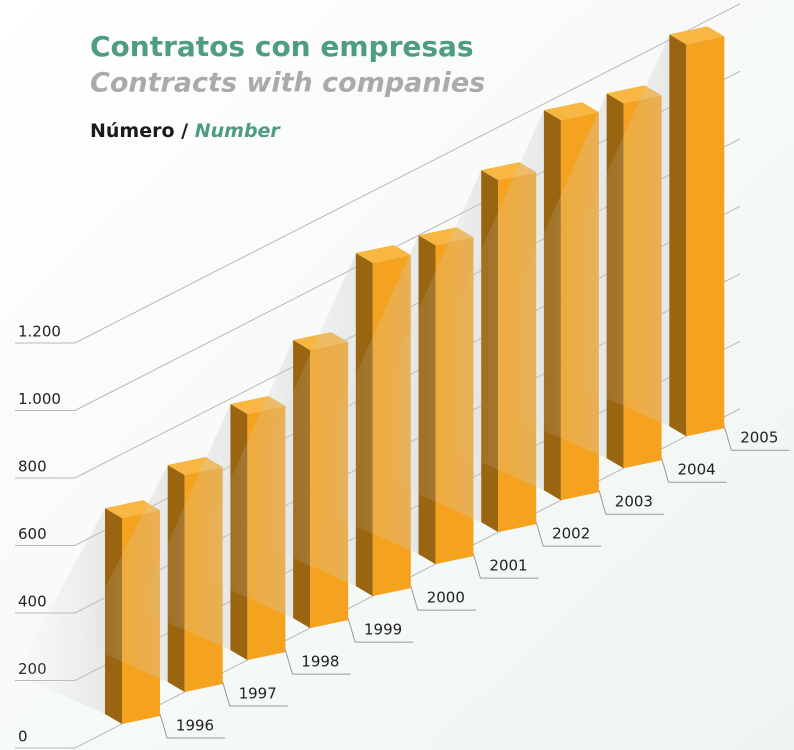 The height and width of the screenshot is (750, 794). What do you see at coordinates (139, 131) in the screenshot?
I see `axis-label-es: Número /` at bounding box center [139, 131].